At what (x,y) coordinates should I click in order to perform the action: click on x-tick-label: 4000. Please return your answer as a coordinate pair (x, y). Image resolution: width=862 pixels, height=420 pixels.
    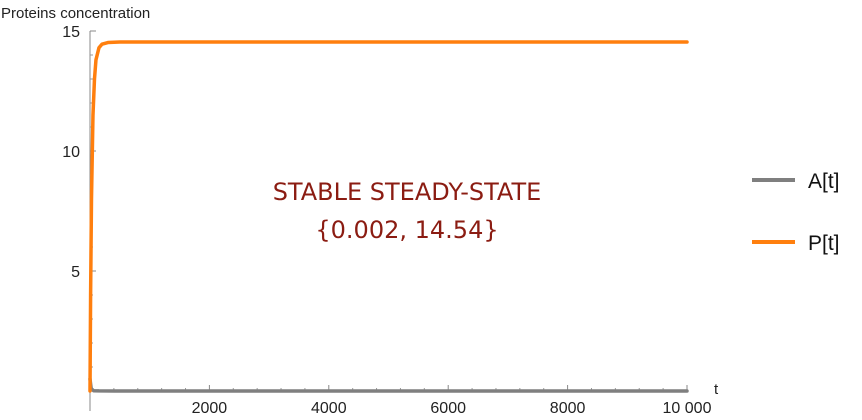
    Looking at the image, I should click on (329, 408).